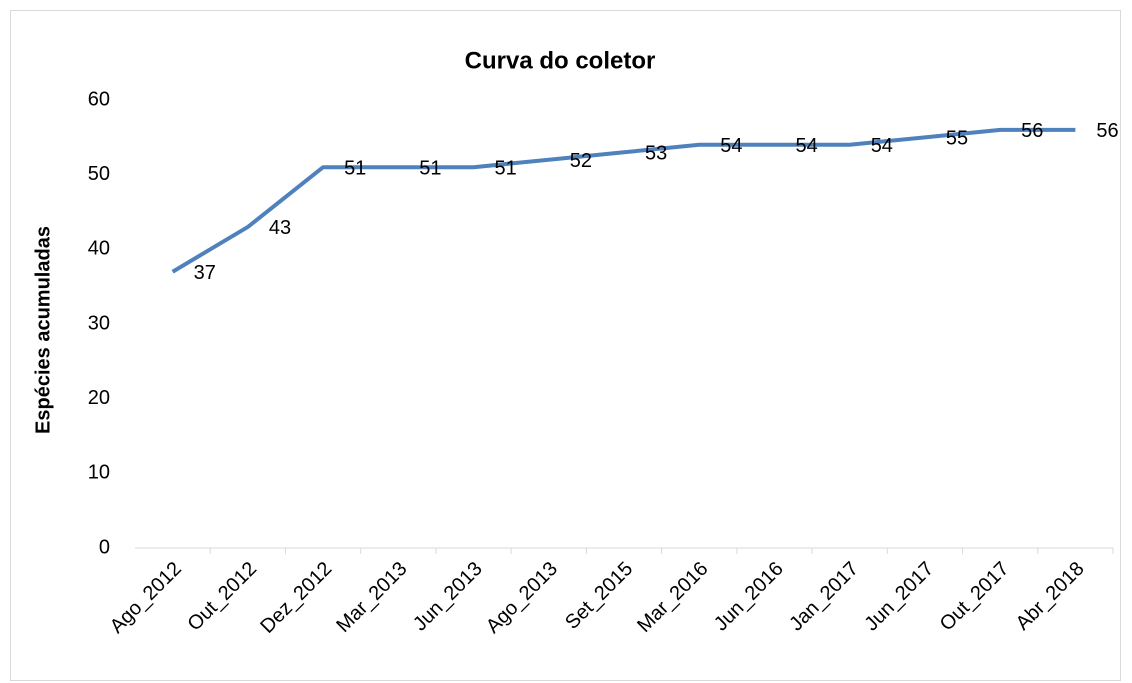 This screenshot has width=1132, height=683. I want to click on x-tick-label: Abr_2018, so click(1050, 596).